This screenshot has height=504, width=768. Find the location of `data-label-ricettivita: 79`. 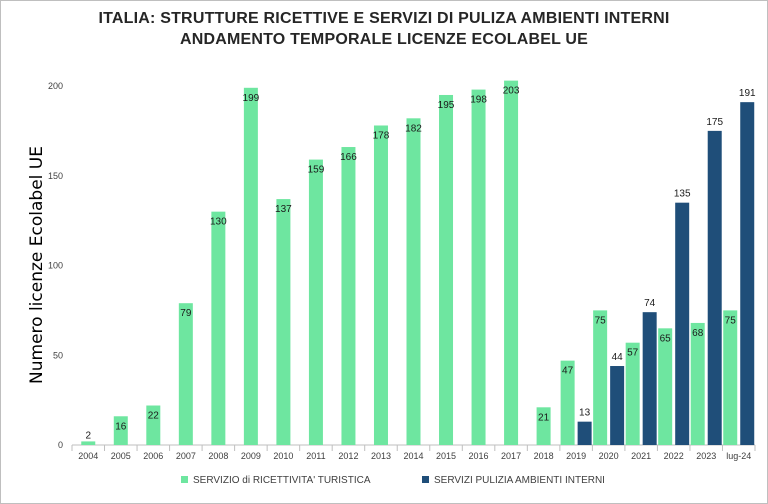

data-label-ricettivita: 79 is located at coordinates (186, 313).